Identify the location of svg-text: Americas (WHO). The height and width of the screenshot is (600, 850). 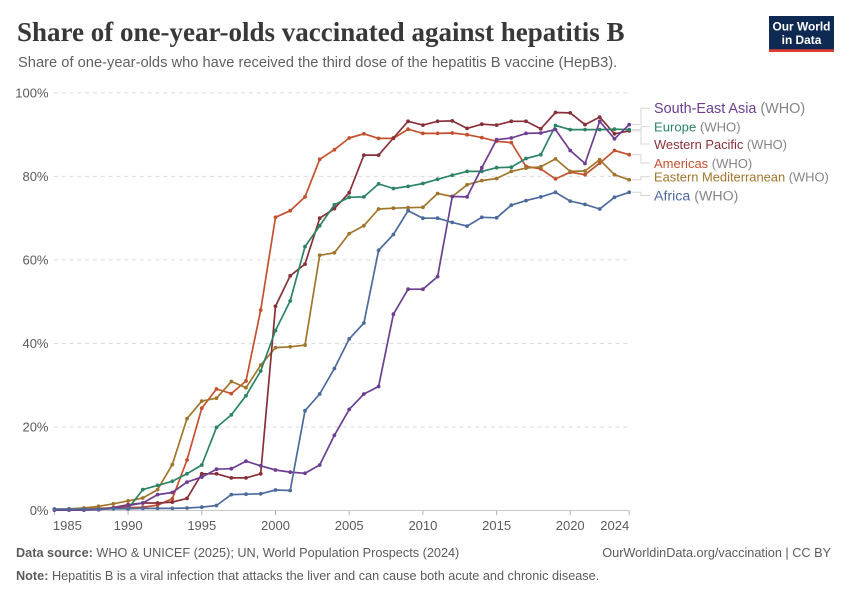
(703, 163).